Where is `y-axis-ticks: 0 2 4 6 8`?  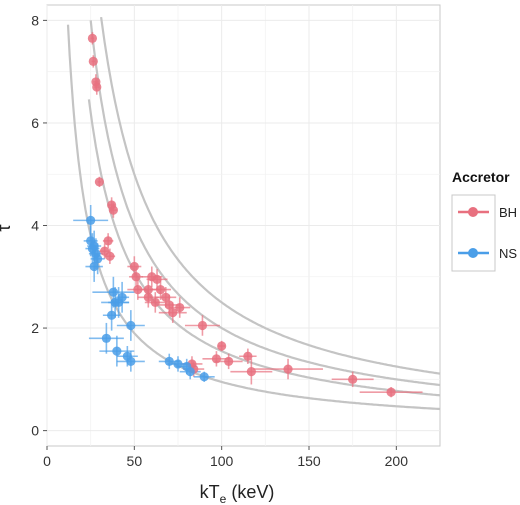 y-axis-ticks: 0 2 4 6 8 is located at coordinates (39, 225).